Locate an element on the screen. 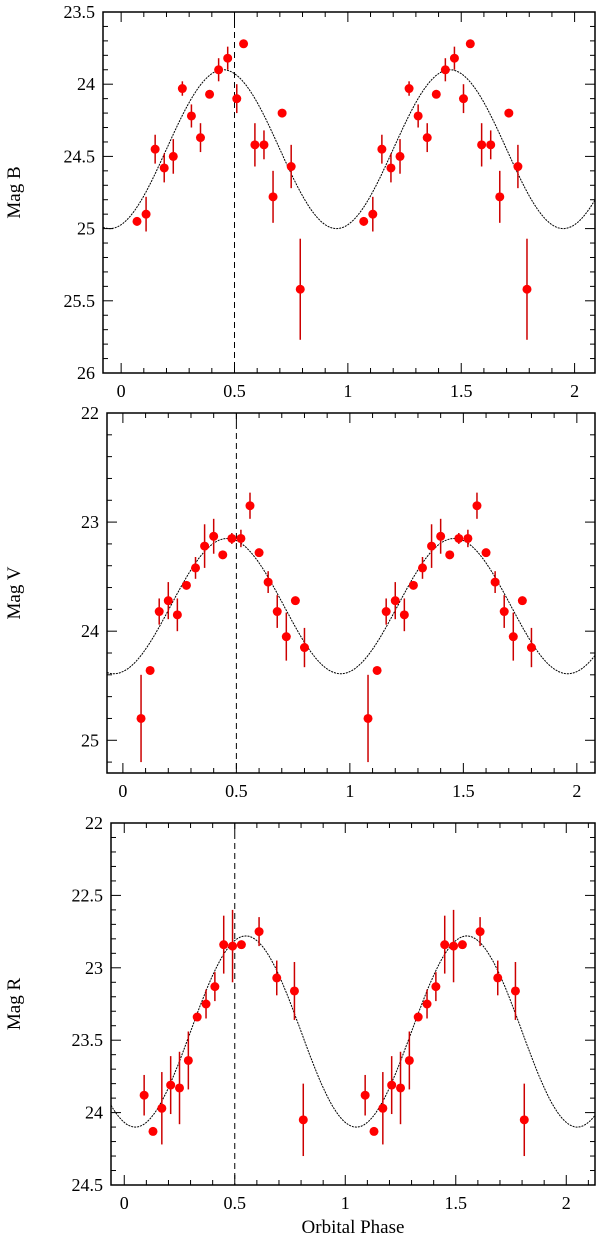 The image size is (600, 1239). y-tick-label: 25.5 is located at coordinates (80, 301).